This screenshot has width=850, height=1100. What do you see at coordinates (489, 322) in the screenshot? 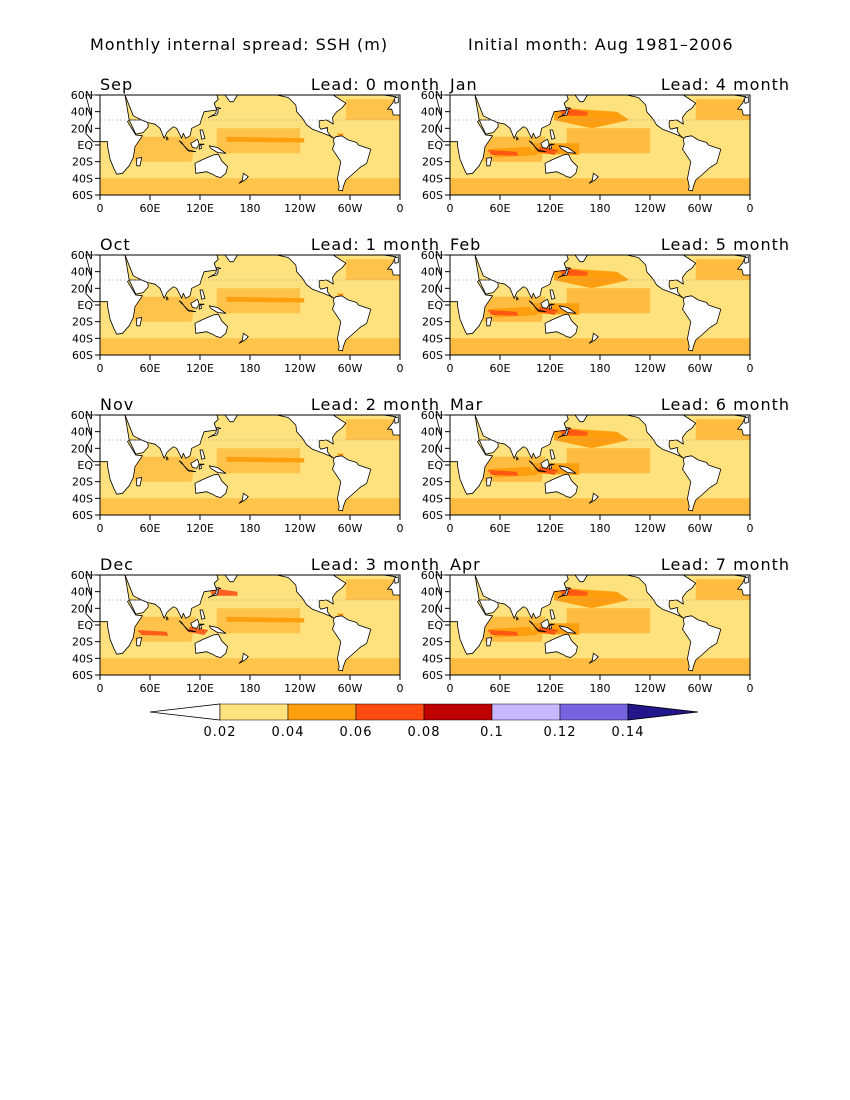
I see `land-madagascar` at bounding box center [489, 322].